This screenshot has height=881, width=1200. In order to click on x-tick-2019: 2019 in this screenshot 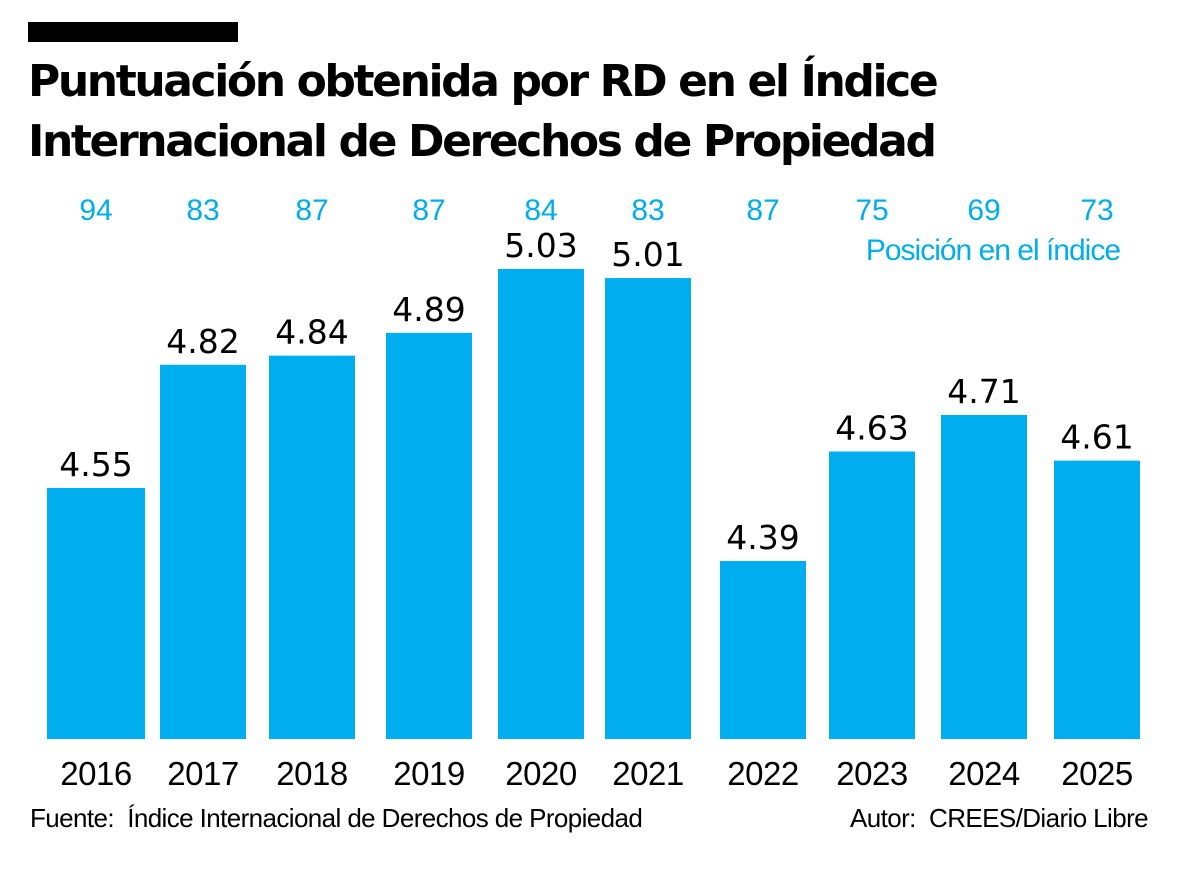, I will do `click(428, 773)`.